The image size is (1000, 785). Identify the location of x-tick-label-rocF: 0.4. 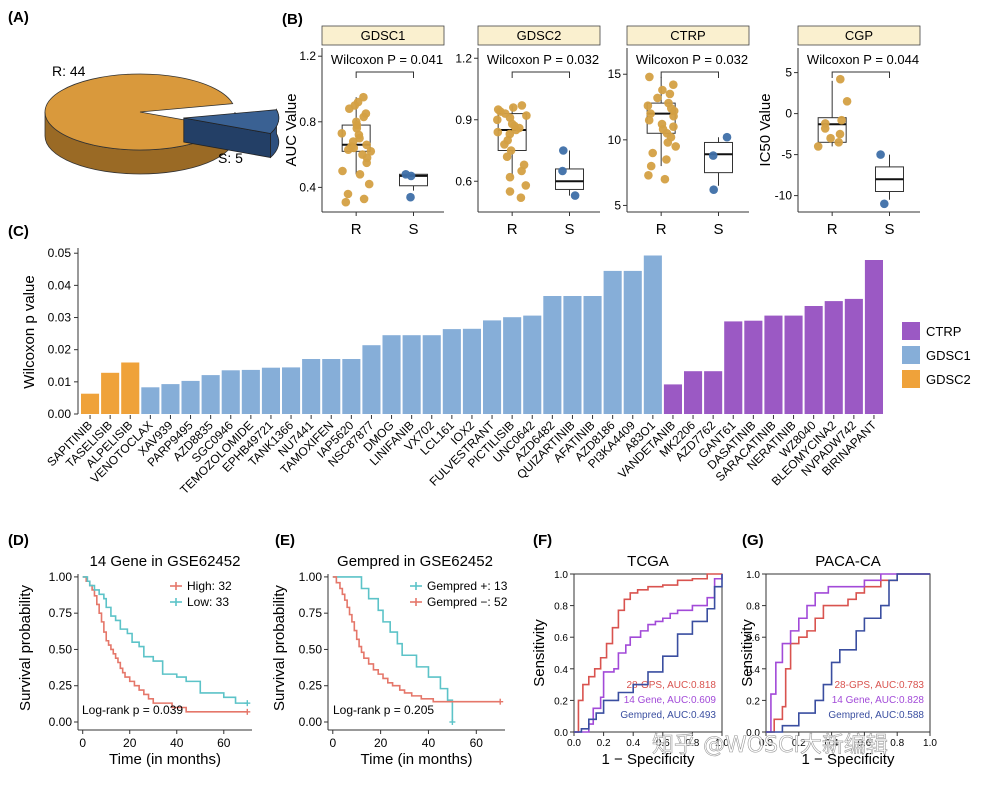
(633, 743).